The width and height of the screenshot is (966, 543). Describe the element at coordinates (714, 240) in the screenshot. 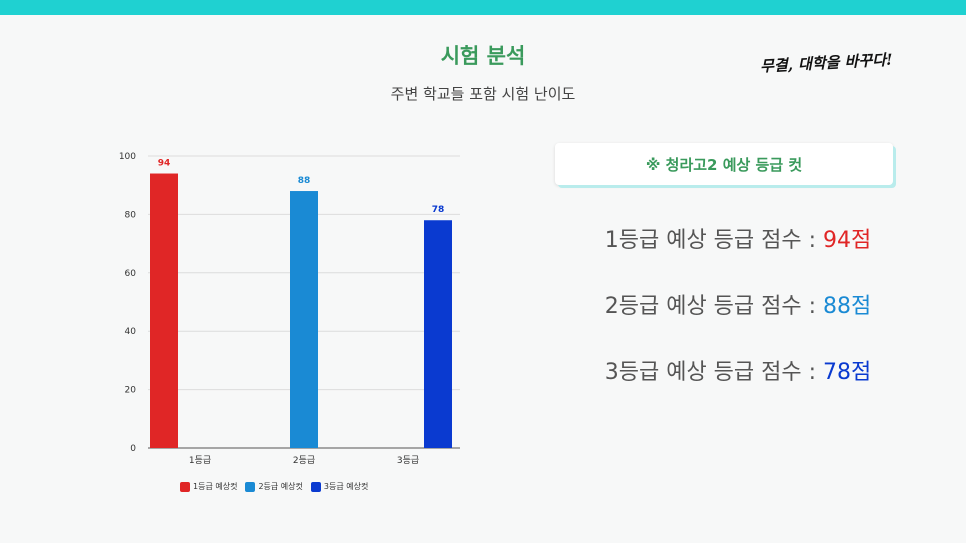

I see `score-label-grade1: 1등급 예상 등급 점수 :` at that location.